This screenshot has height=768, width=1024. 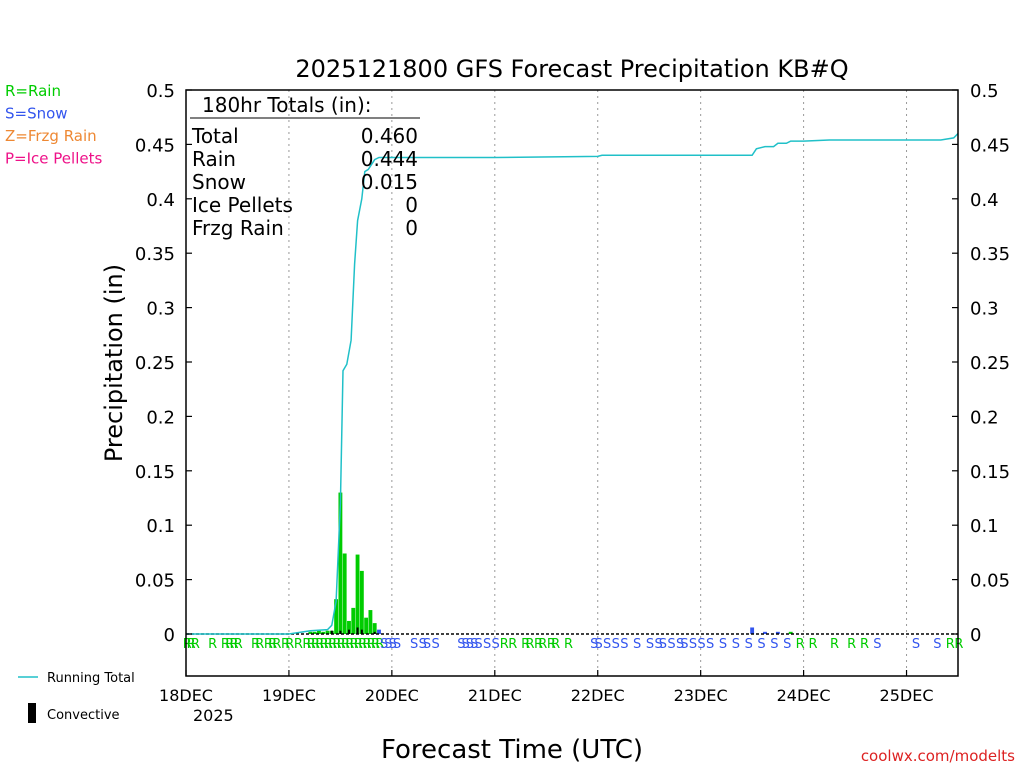 I want to click on ptype-marker-0: R, so click(x=187, y=644).